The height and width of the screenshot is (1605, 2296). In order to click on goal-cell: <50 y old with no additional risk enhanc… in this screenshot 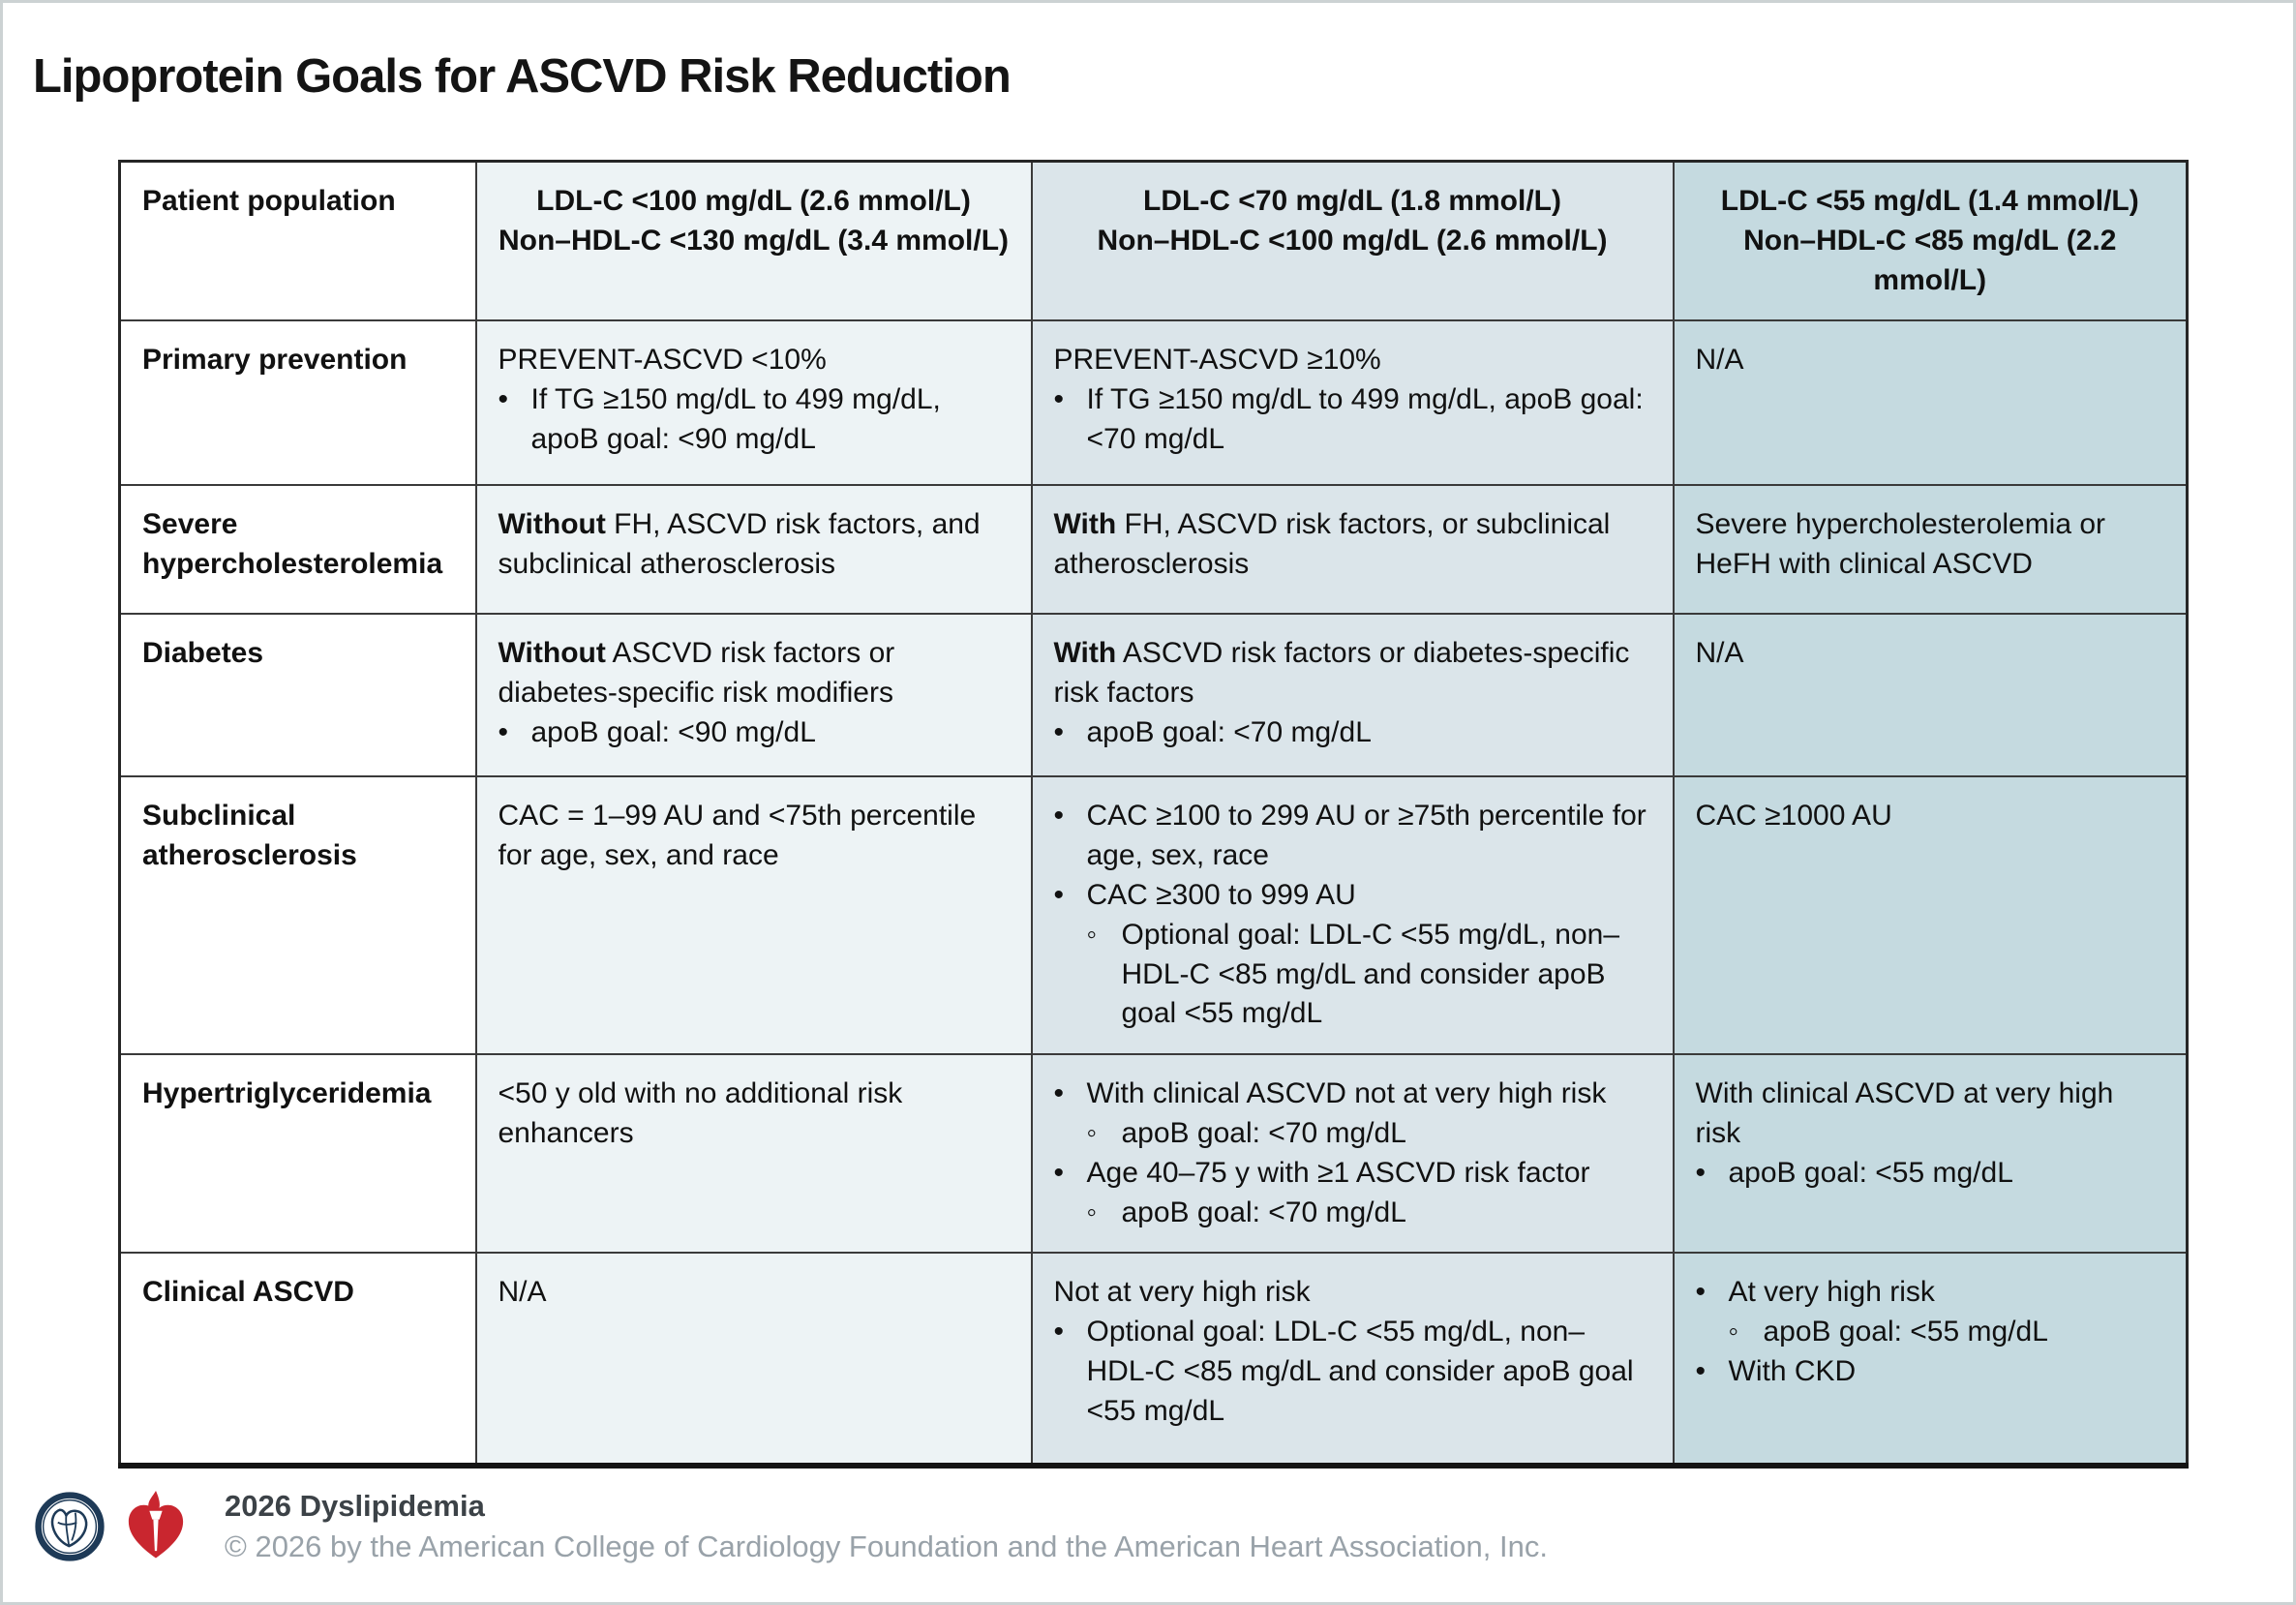, I will do `click(753, 1154)`.